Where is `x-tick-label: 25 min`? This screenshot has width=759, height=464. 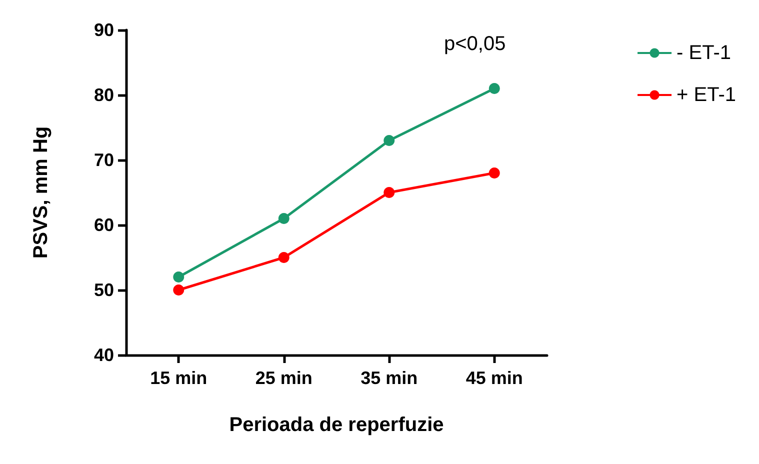
x-tick-label: 25 min is located at coordinates (283, 378).